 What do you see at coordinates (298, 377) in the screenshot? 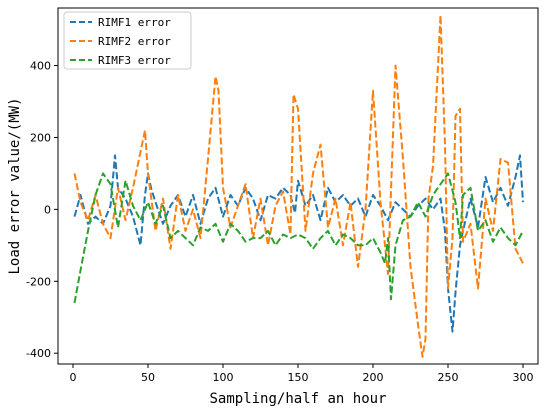
I see `x-tick-label: 150` at bounding box center [298, 377].